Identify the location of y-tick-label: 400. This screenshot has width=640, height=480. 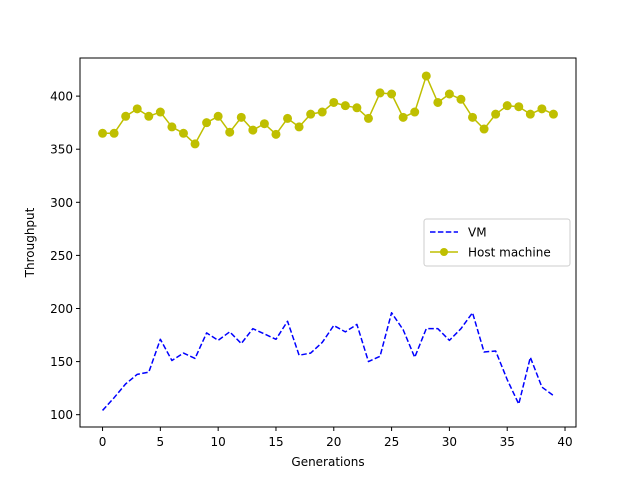
(61, 97).